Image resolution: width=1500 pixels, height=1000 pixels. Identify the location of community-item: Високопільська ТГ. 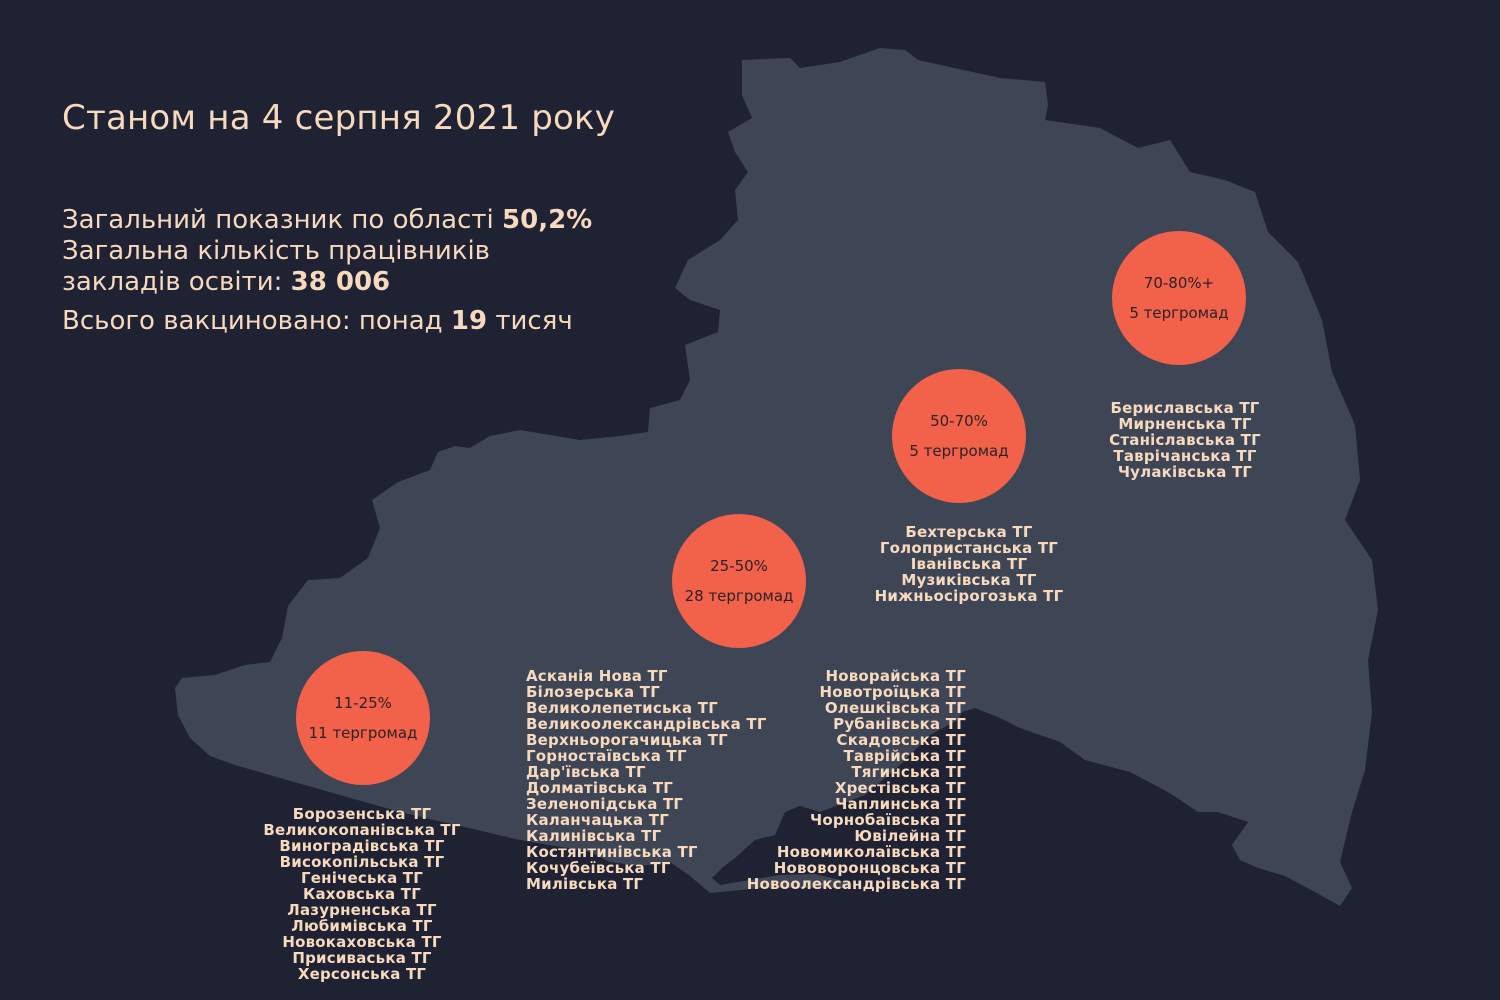
(362, 862).